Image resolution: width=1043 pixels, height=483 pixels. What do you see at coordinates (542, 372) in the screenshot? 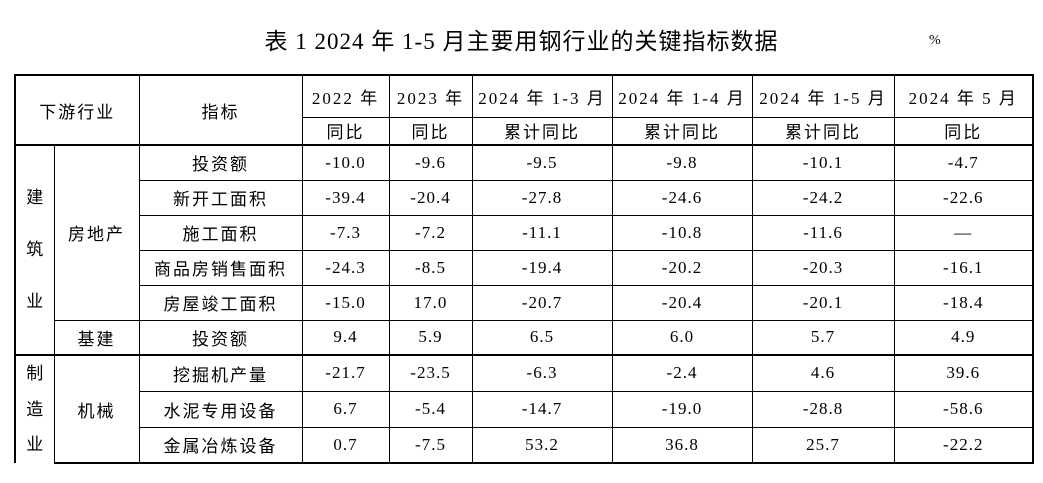
I see `value-cell: -6.3` at bounding box center [542, 372].